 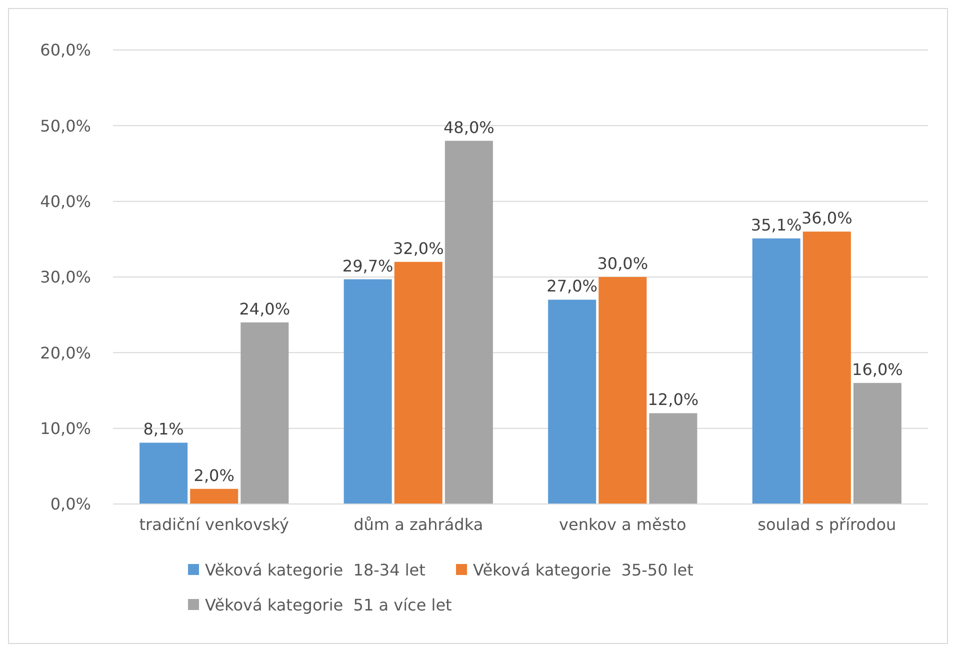 I want to click on x-tick-label: soulad s přírodou, so click(x=827, y=524).